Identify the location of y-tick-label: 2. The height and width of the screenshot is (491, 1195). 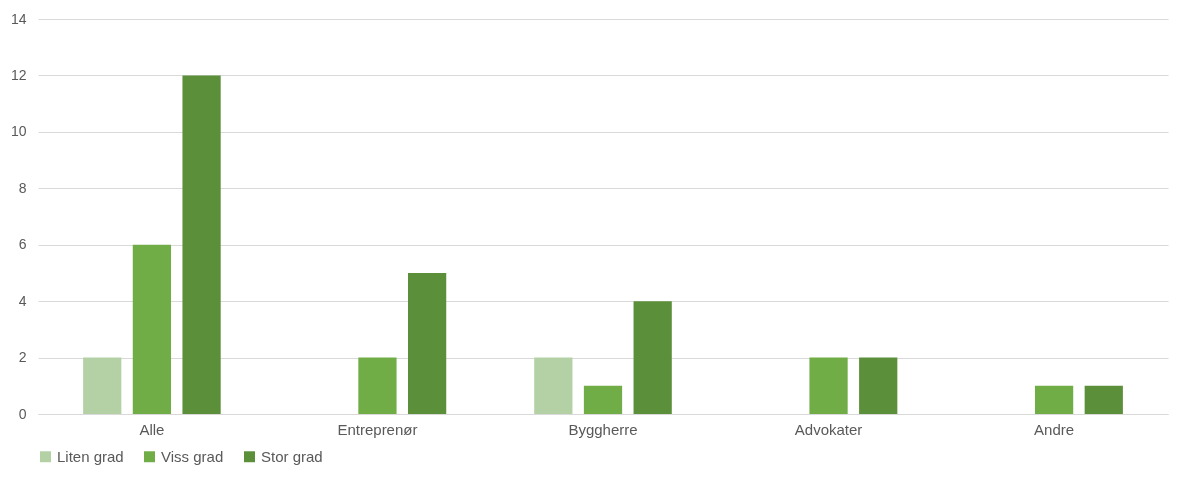
(22, 357).